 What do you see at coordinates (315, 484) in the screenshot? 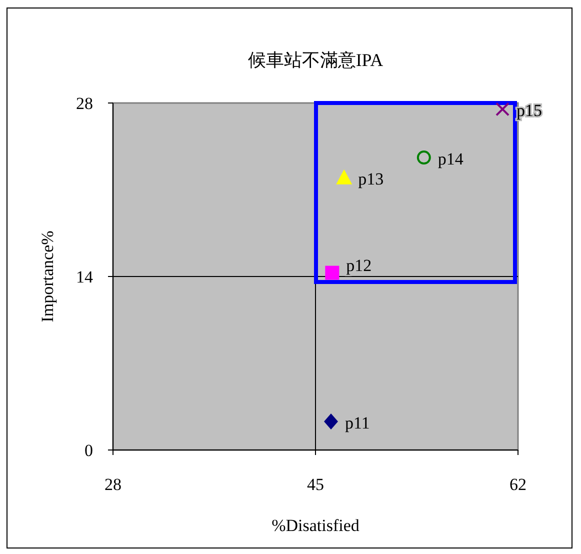
I see `x-tick-label: 45` at bounding box center [315, 484].